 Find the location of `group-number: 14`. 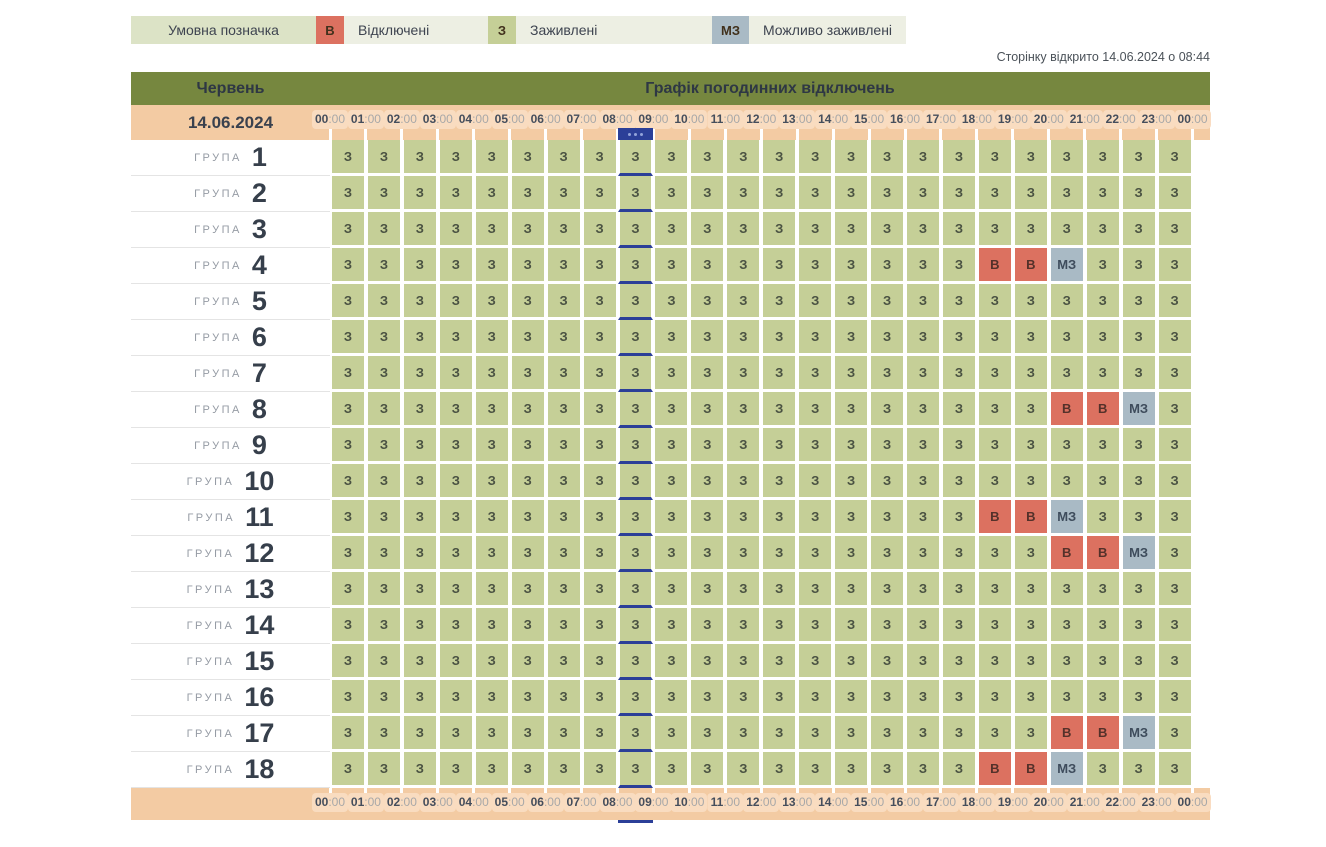

group-number: 14 is located at coordinates (259, 625).